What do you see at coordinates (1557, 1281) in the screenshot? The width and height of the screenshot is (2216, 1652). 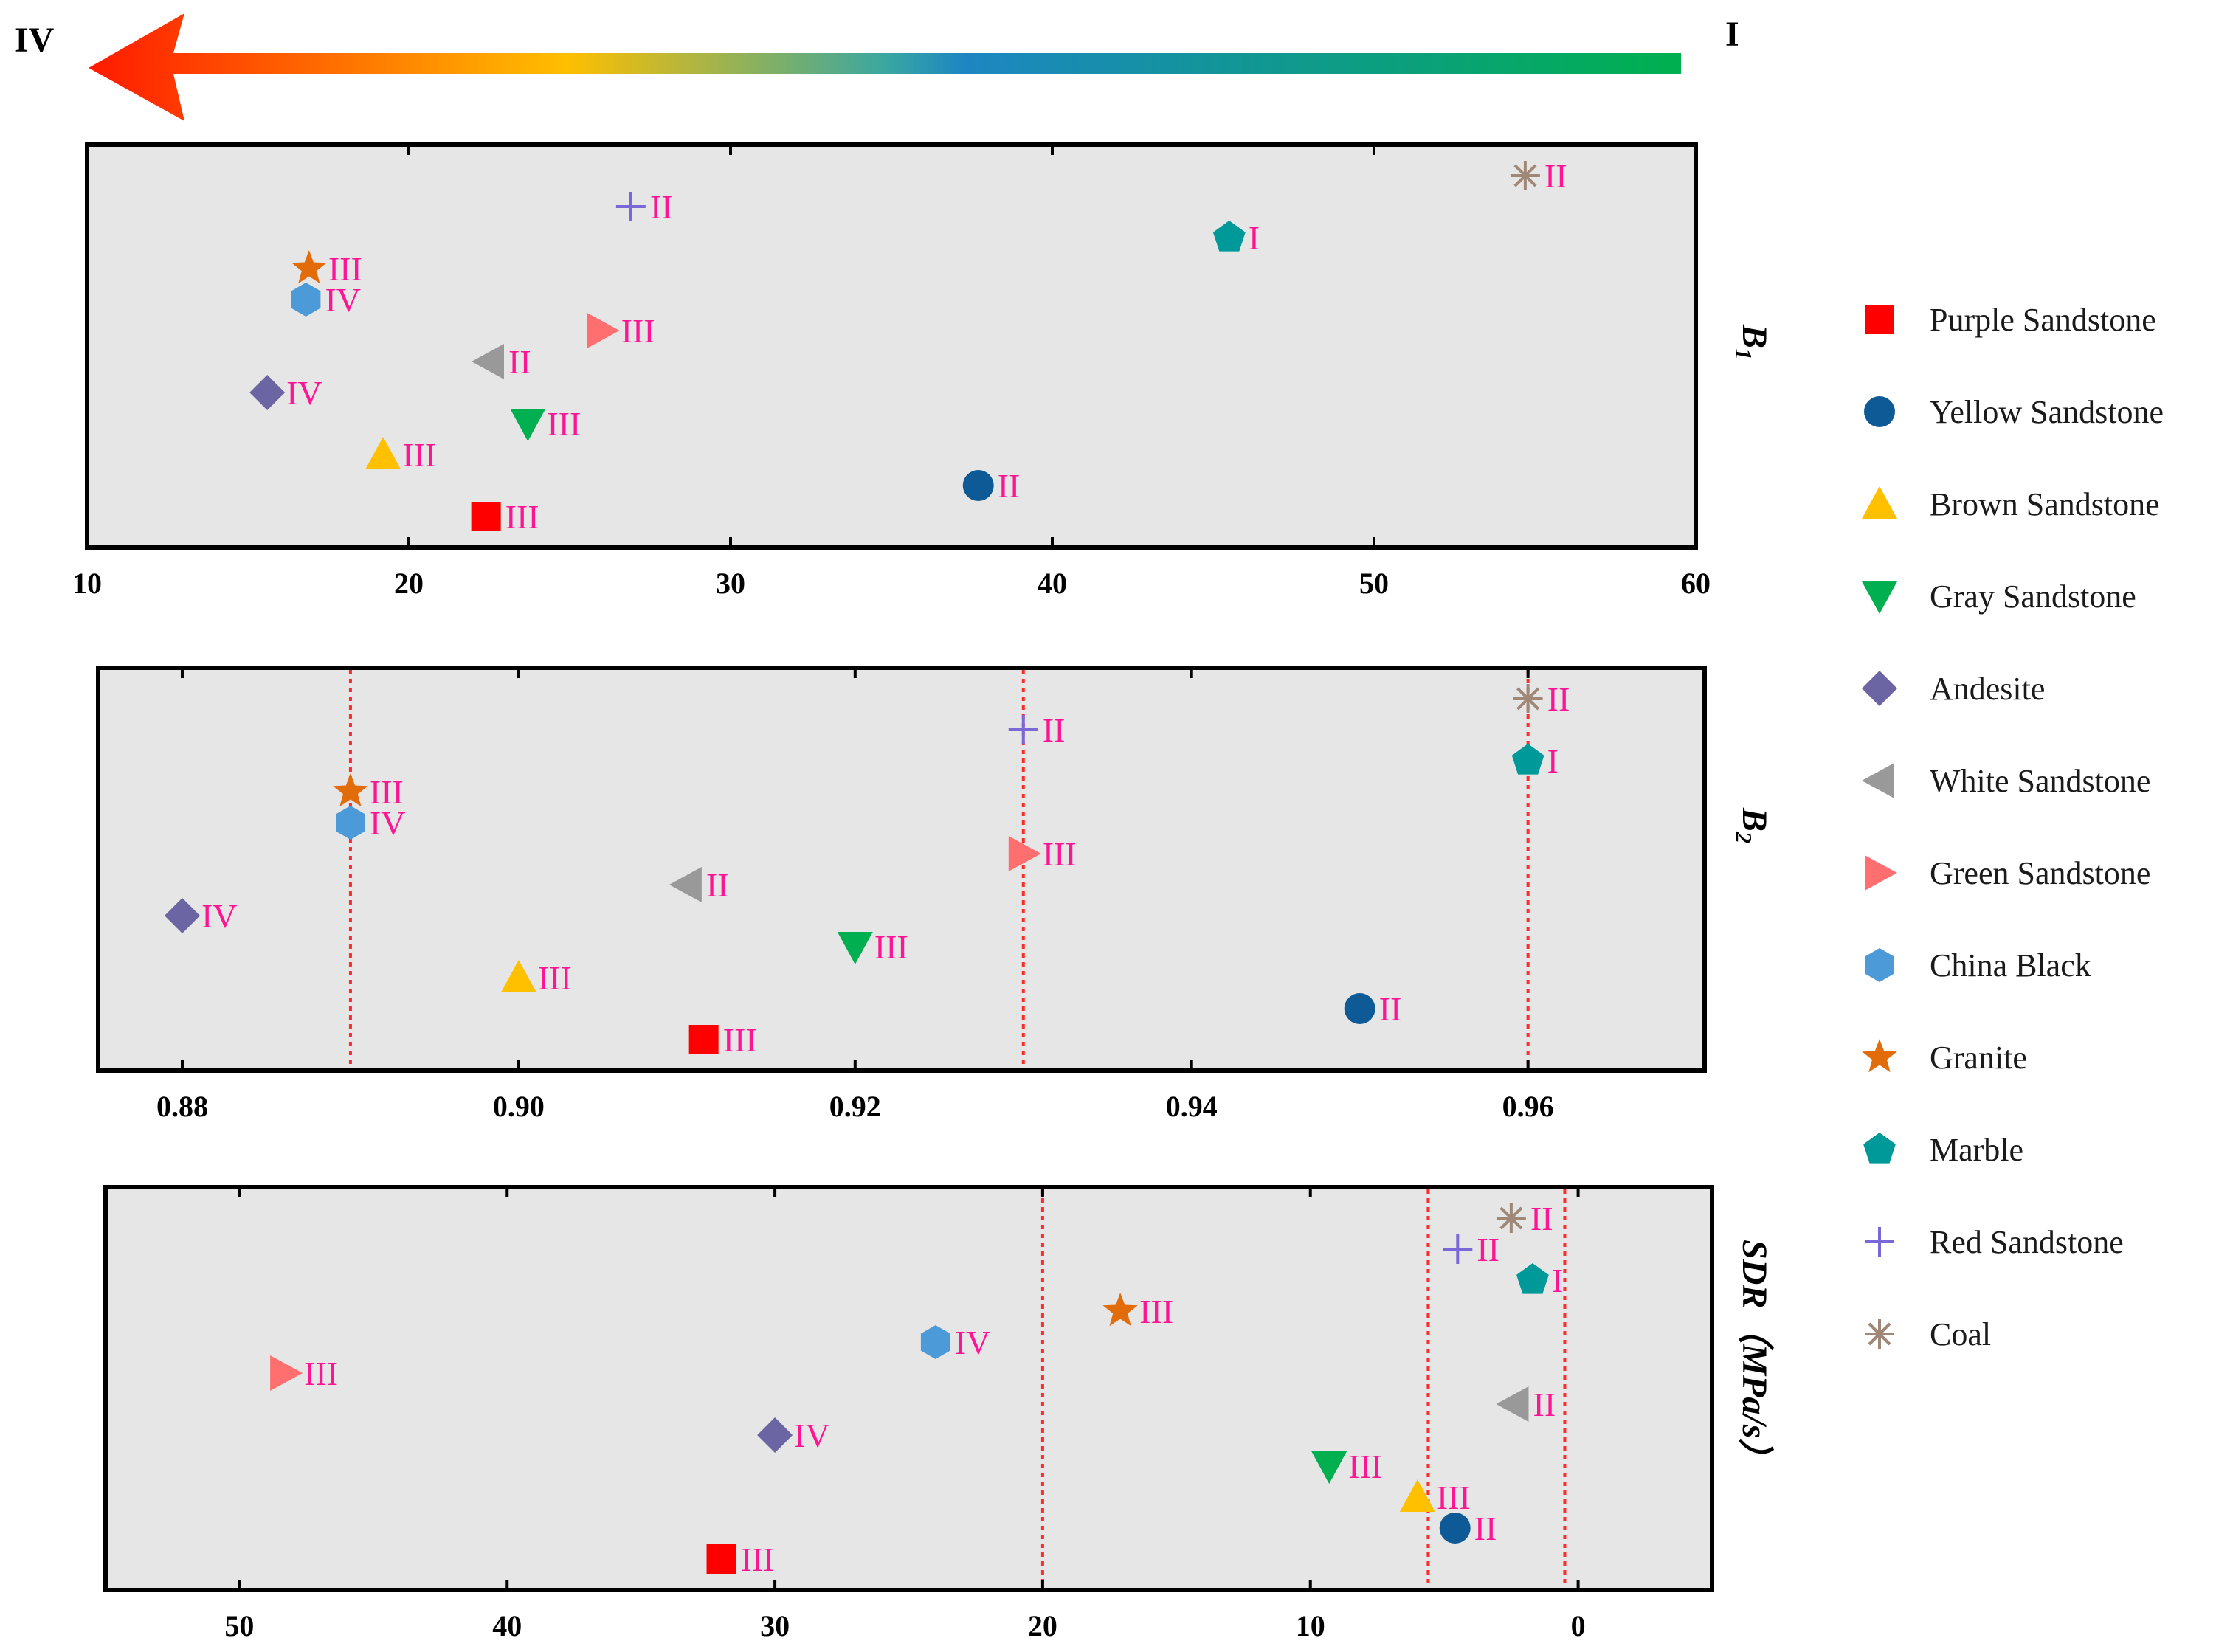 I see `grade-label: I` at bounding box center [1557, 1281].